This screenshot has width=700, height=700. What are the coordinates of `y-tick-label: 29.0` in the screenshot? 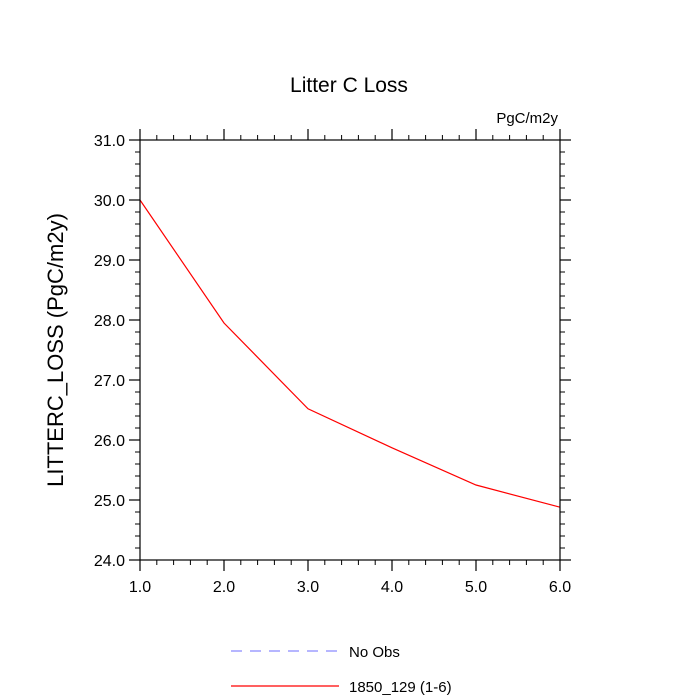 It's located at (109, 261).